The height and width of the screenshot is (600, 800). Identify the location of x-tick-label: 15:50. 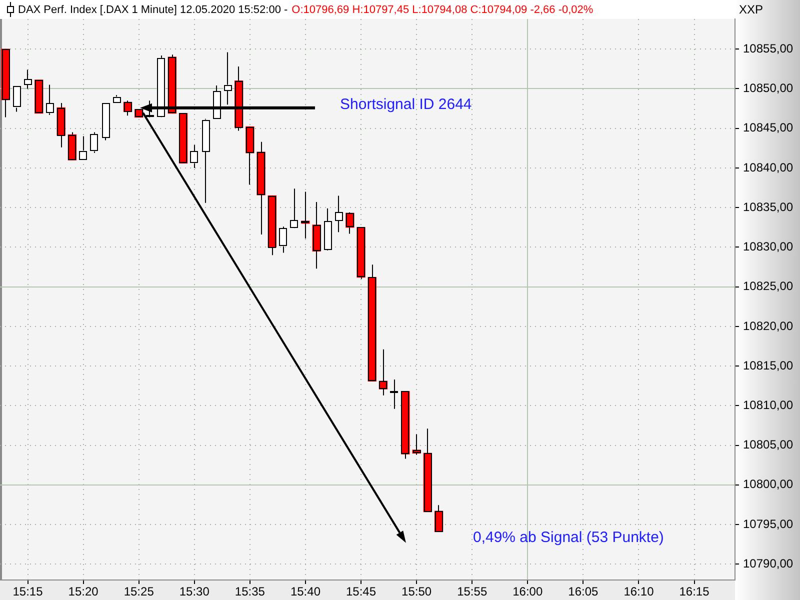
(417, 591).